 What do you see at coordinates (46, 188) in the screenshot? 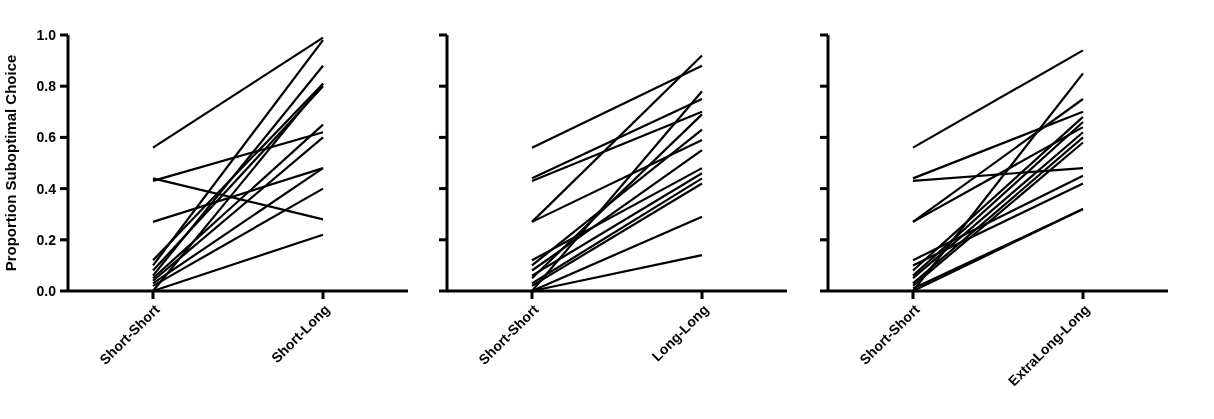
I see `y-tick-label: 0.4` at bounding box center [46, 188].